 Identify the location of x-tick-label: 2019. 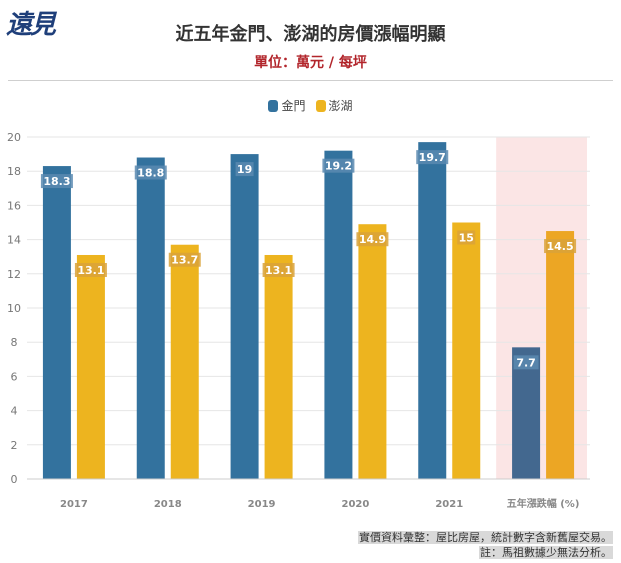
(262, 504).